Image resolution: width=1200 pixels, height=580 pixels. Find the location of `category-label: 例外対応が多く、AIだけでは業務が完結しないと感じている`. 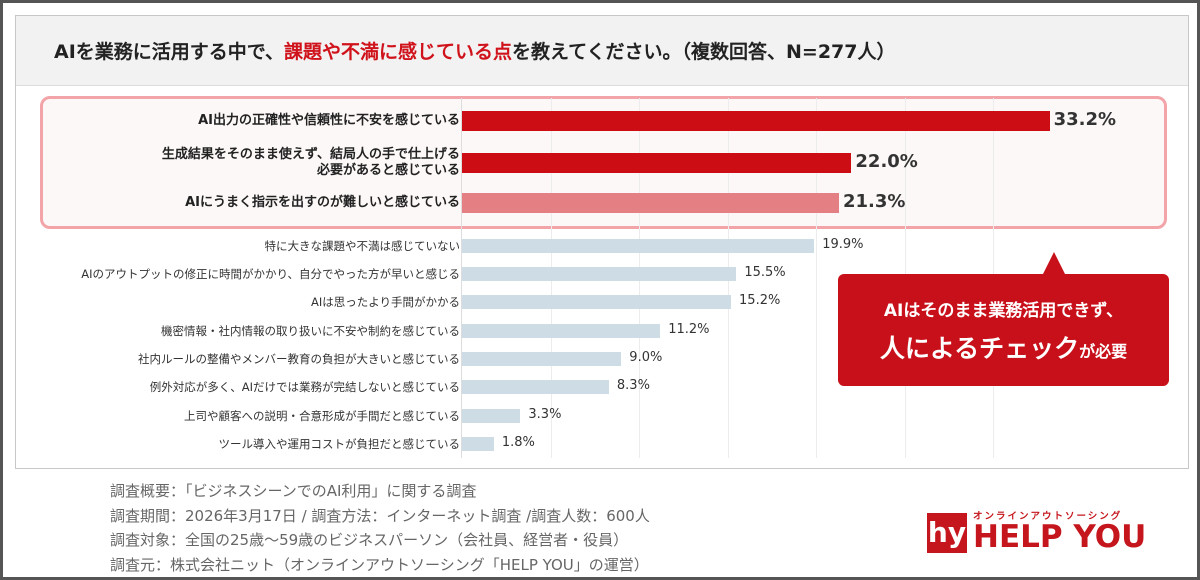

category-label: 例外対応が多く、AIだけでは業務が完結しないと感じている is located at coordinates (304, 387).